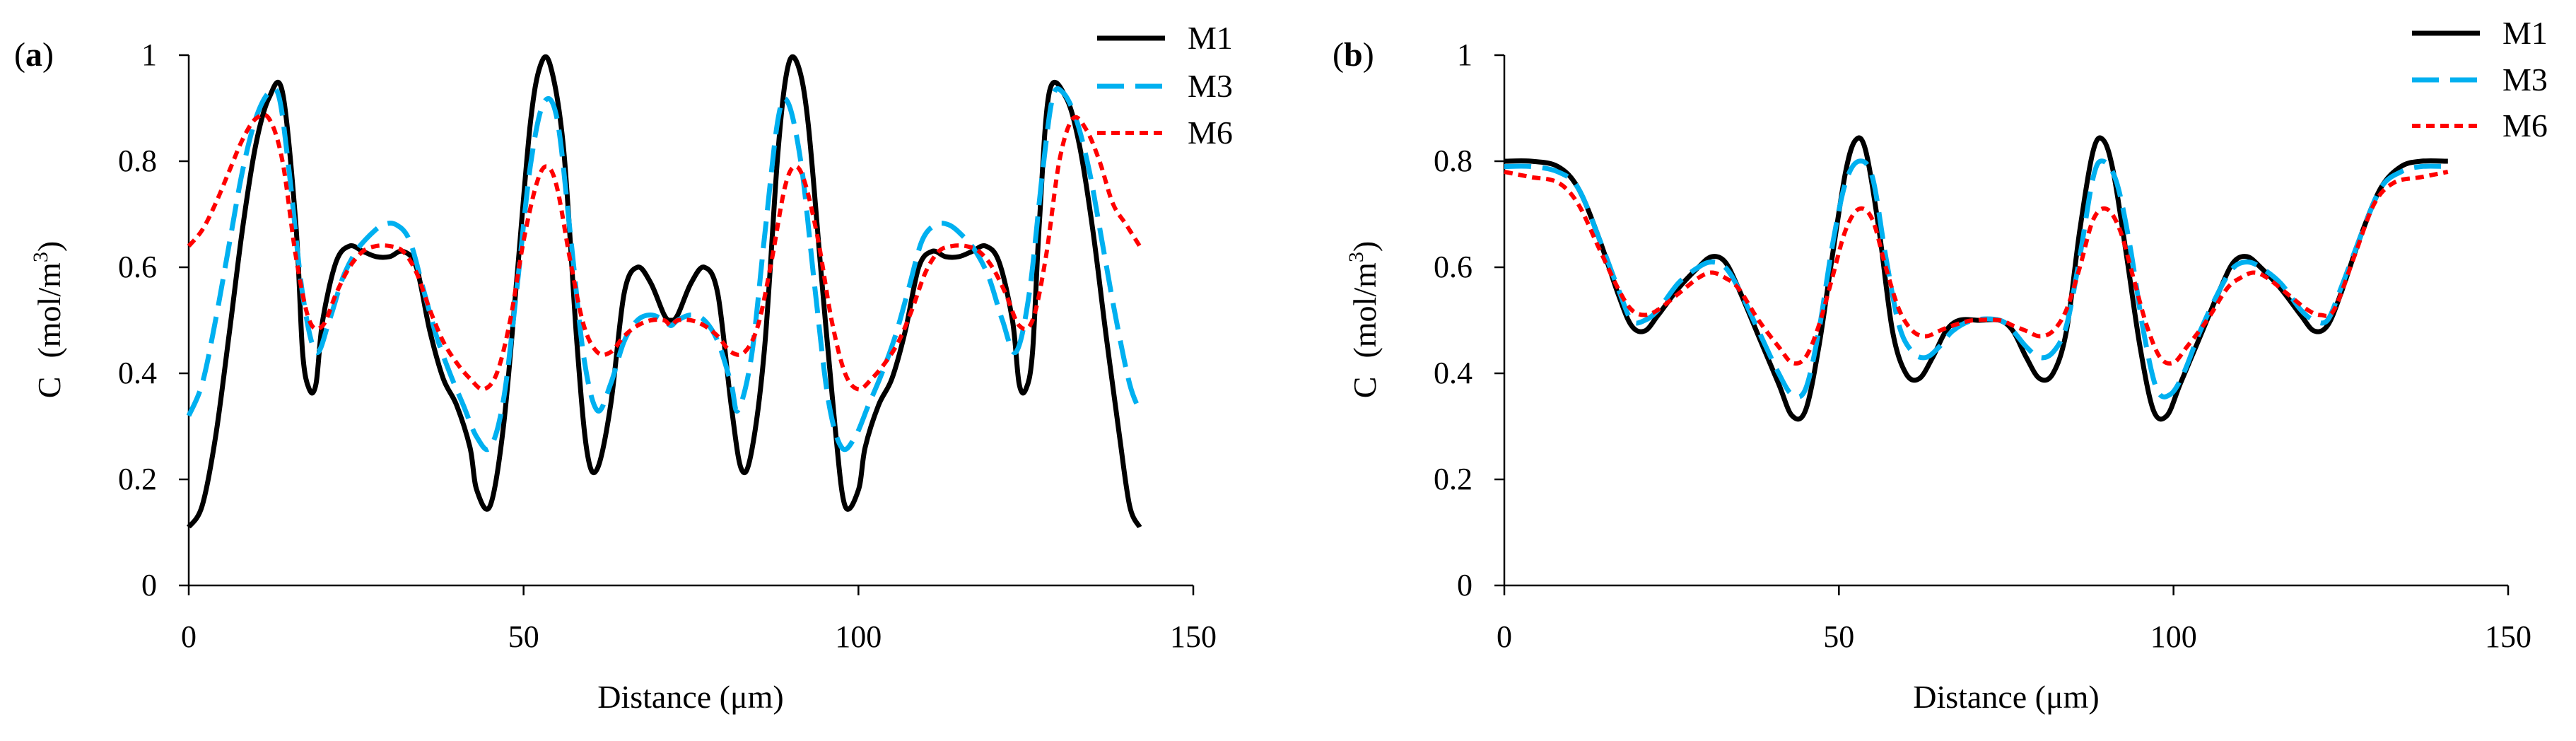  I want to click on panel-a-y-axis-unit-close: ), so click(49, 246).